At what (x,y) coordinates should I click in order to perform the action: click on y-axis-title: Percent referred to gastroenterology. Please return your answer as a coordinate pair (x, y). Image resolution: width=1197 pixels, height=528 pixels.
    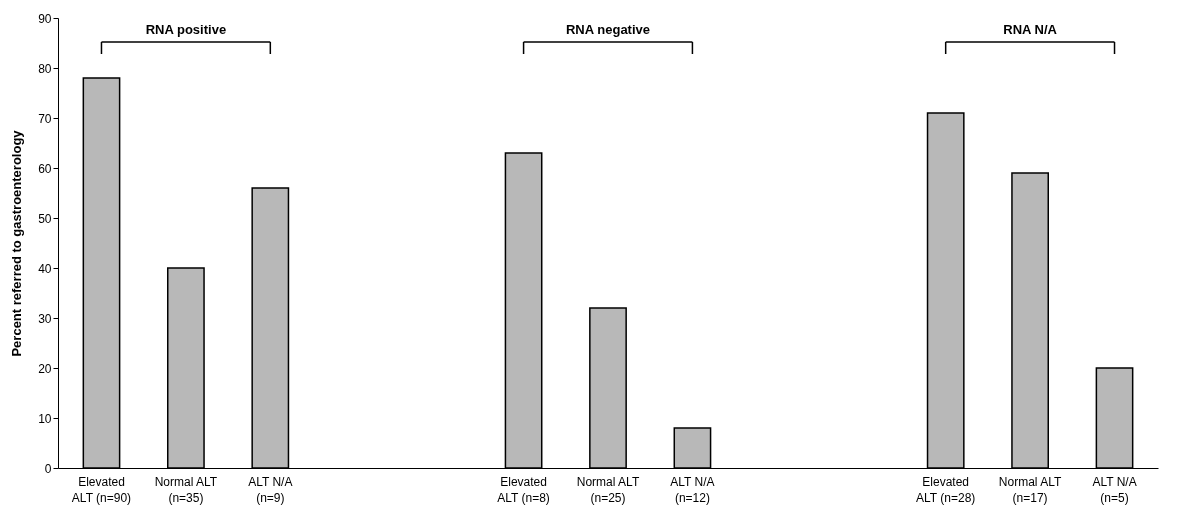
    Looking at the image, I should click on (17, 243).